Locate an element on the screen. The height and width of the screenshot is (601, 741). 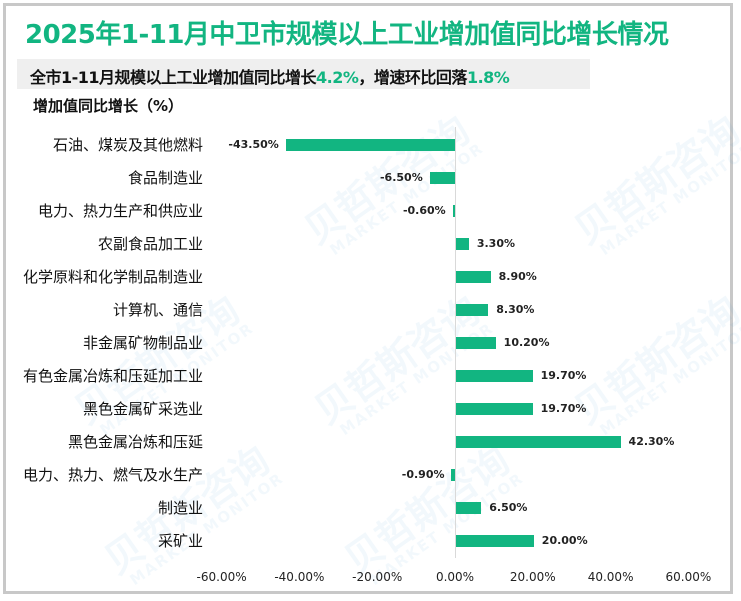
category-label: 食品制造业 is located at coordinates (165, 178).